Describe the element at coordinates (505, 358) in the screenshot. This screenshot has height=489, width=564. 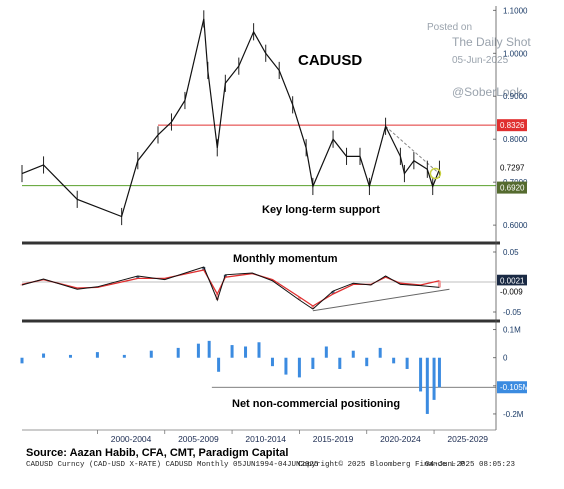
I see `positioning-y-tick-label: 0` at that location.